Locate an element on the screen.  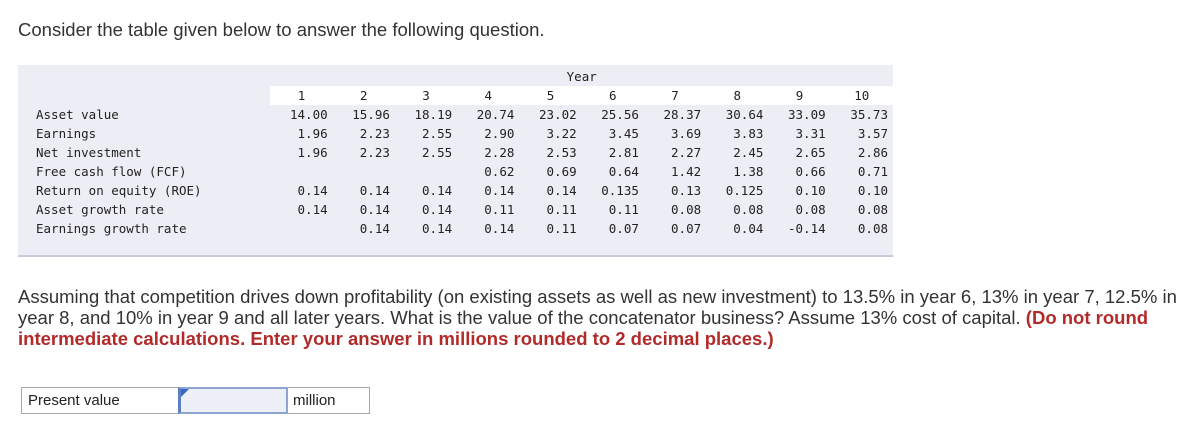
table-cell: 30.64 is located at coordinates (744, 114).